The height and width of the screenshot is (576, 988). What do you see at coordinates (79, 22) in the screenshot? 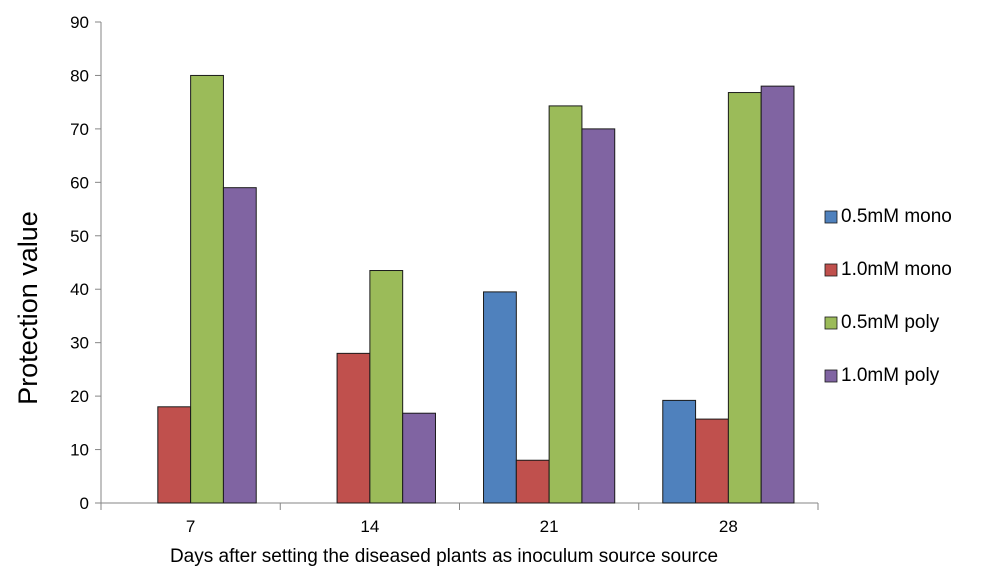
I see `y-tick-label: 90` at bounding box center [79, 22].